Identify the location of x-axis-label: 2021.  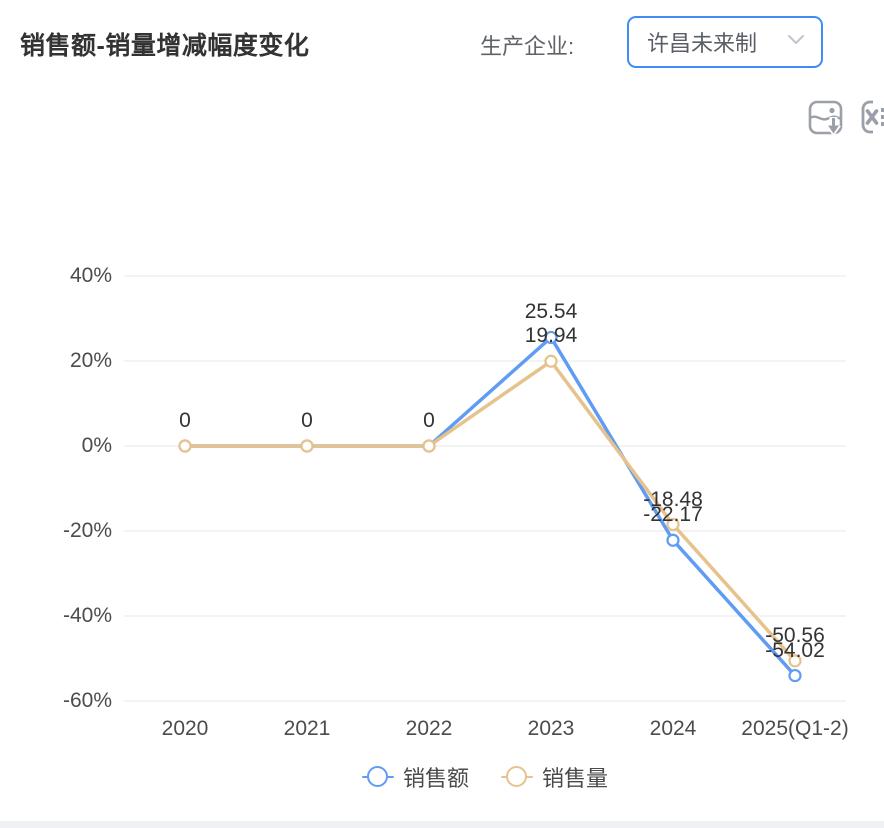
(307, 728).